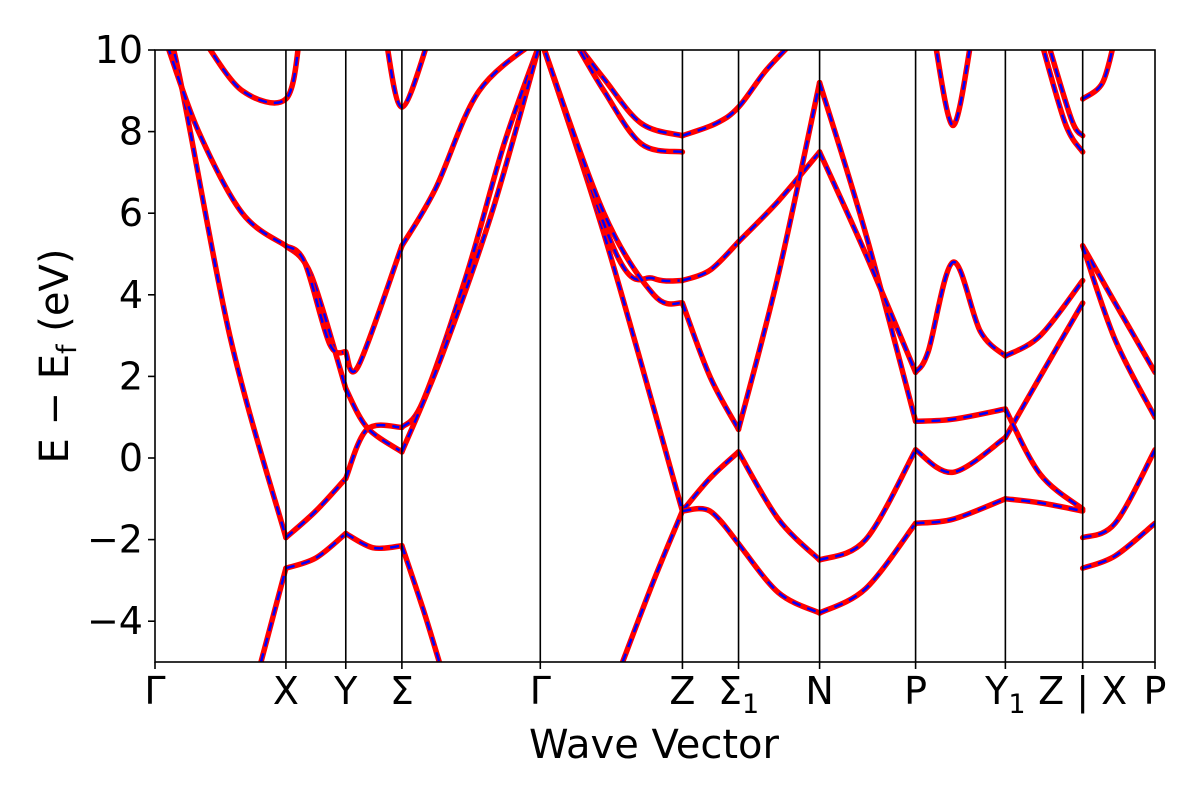  Describe the element at coordinates (55, 297) in the screenshot. I see `y-axis-label-unit: (eV)` at that location.